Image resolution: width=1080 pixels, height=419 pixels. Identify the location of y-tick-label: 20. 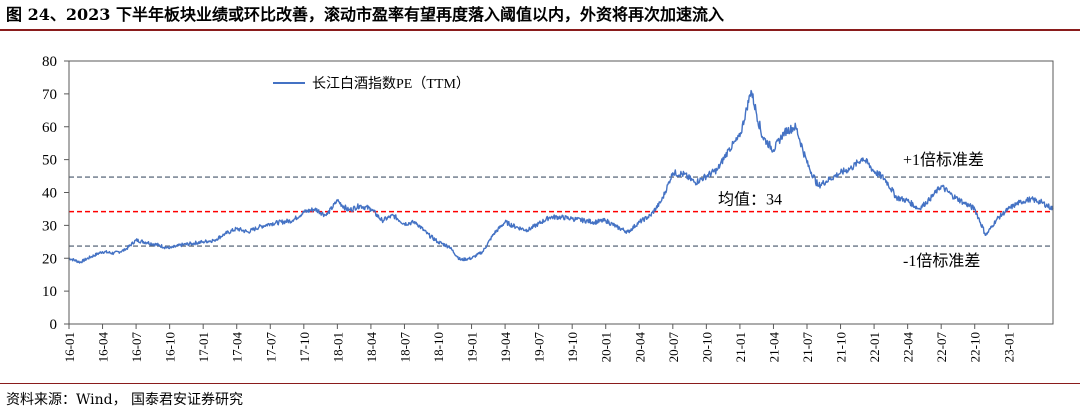
(49, 259).